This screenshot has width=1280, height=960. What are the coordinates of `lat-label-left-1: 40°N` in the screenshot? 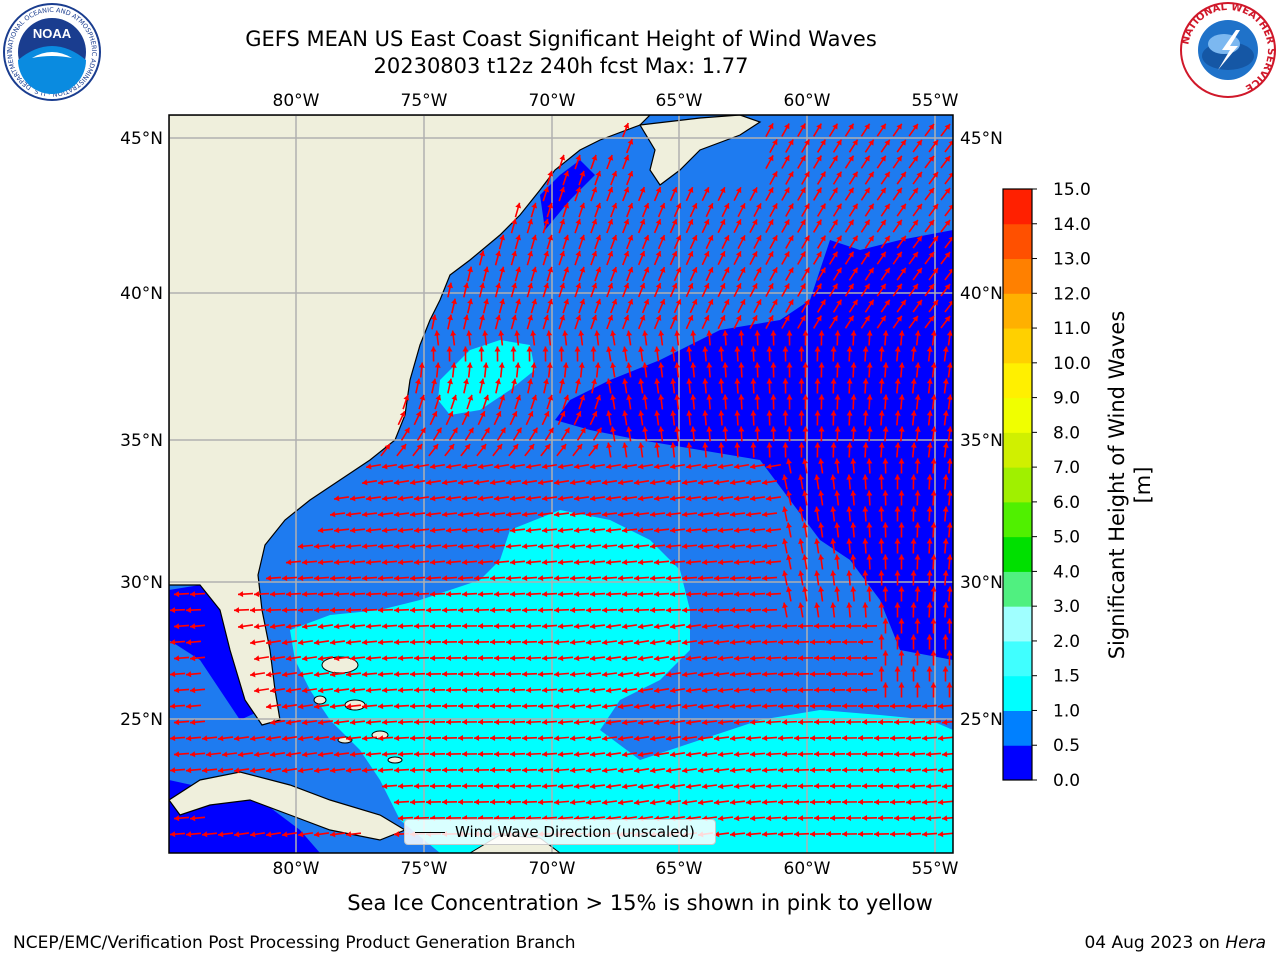 It's located at (141, 294).